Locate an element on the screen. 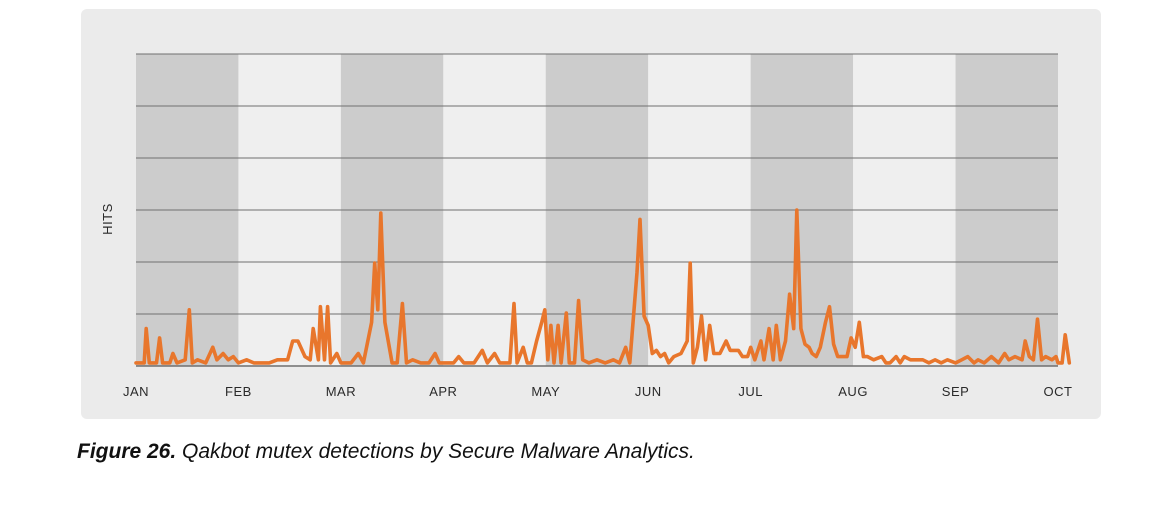  x-tick-label: MAY is located at coordinates (545, 391).